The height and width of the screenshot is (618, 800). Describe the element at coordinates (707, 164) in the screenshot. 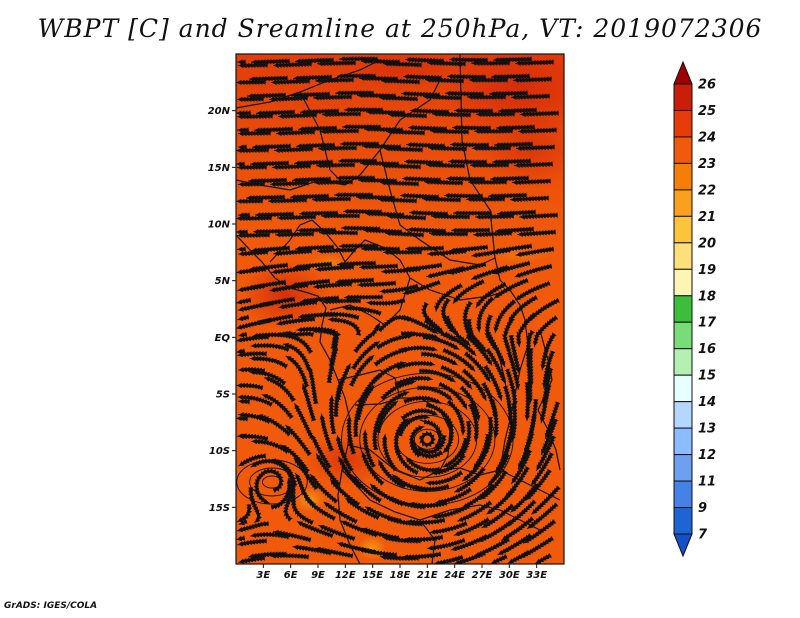

I see `colorbar-label: 23` at that location.